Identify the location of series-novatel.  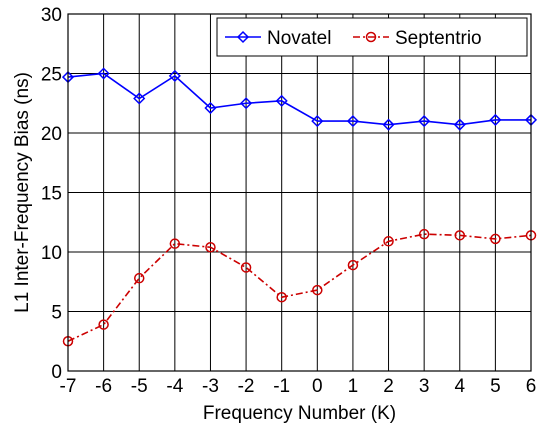
(299, 99).